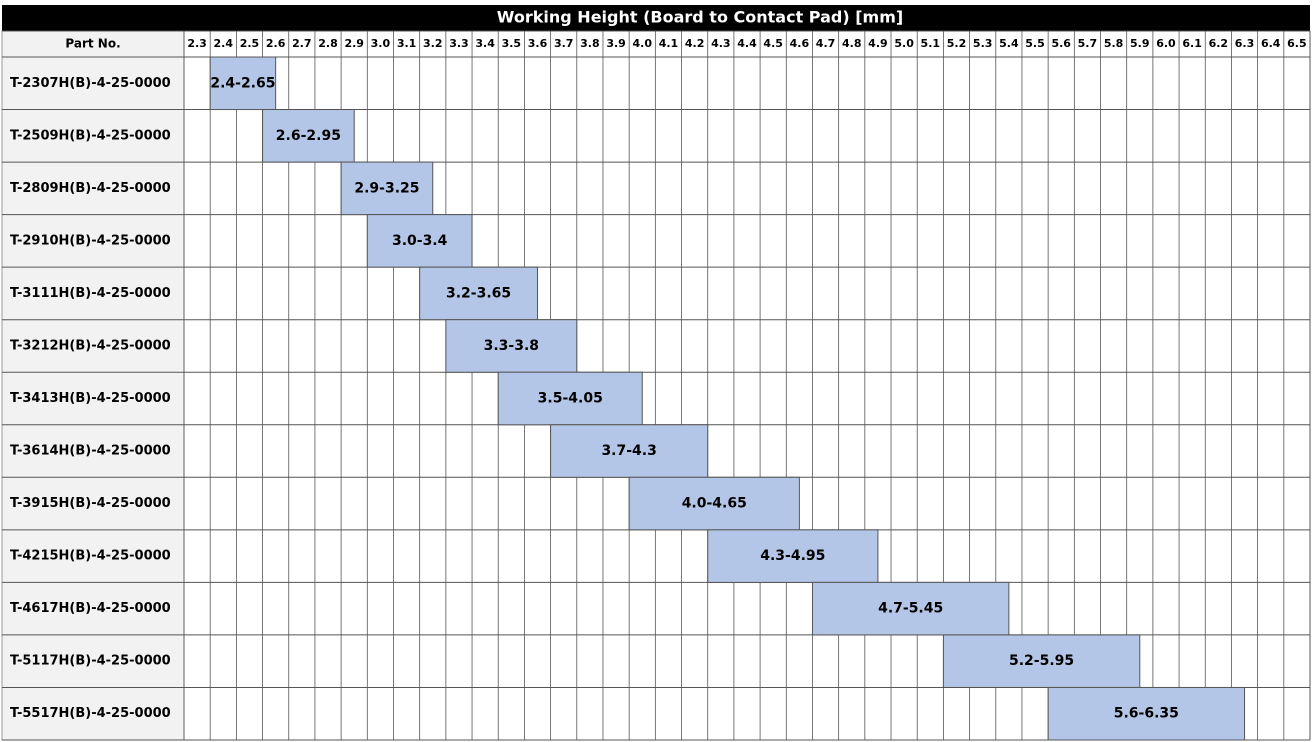 This screenshot has width=1312, height=742. Describe the element at coordinates (1271, 43) in the screenshot. I see `x-tick-label: 6.4` at that location.